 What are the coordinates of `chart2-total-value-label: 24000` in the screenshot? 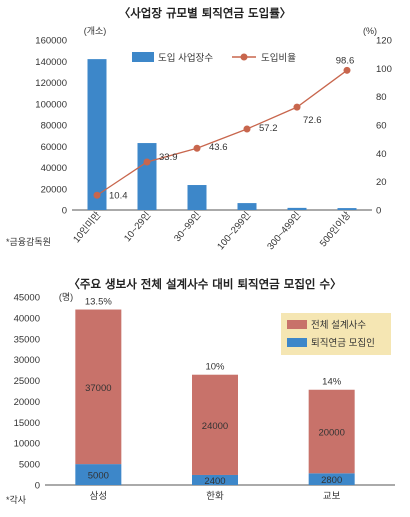 It's located at (215, 426).